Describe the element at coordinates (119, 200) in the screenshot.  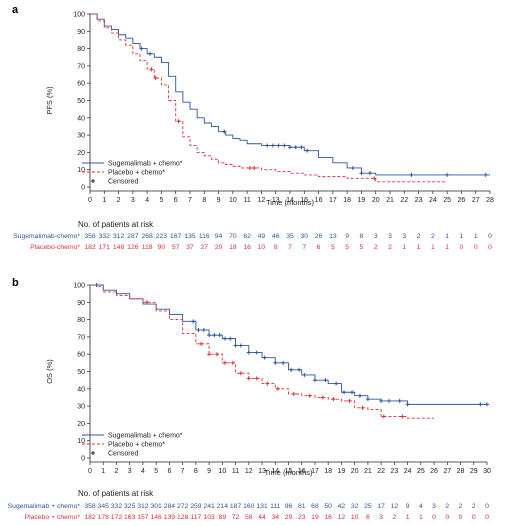
I see `panel-a-x-tick-label: 2` at that location.